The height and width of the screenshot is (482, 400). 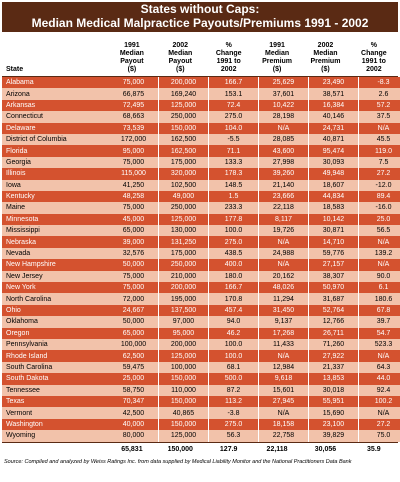 What do you see at coordinates (334, 116) in the screenshot?
I see `value-cell: 40,146` at bounding box center [334, 116].